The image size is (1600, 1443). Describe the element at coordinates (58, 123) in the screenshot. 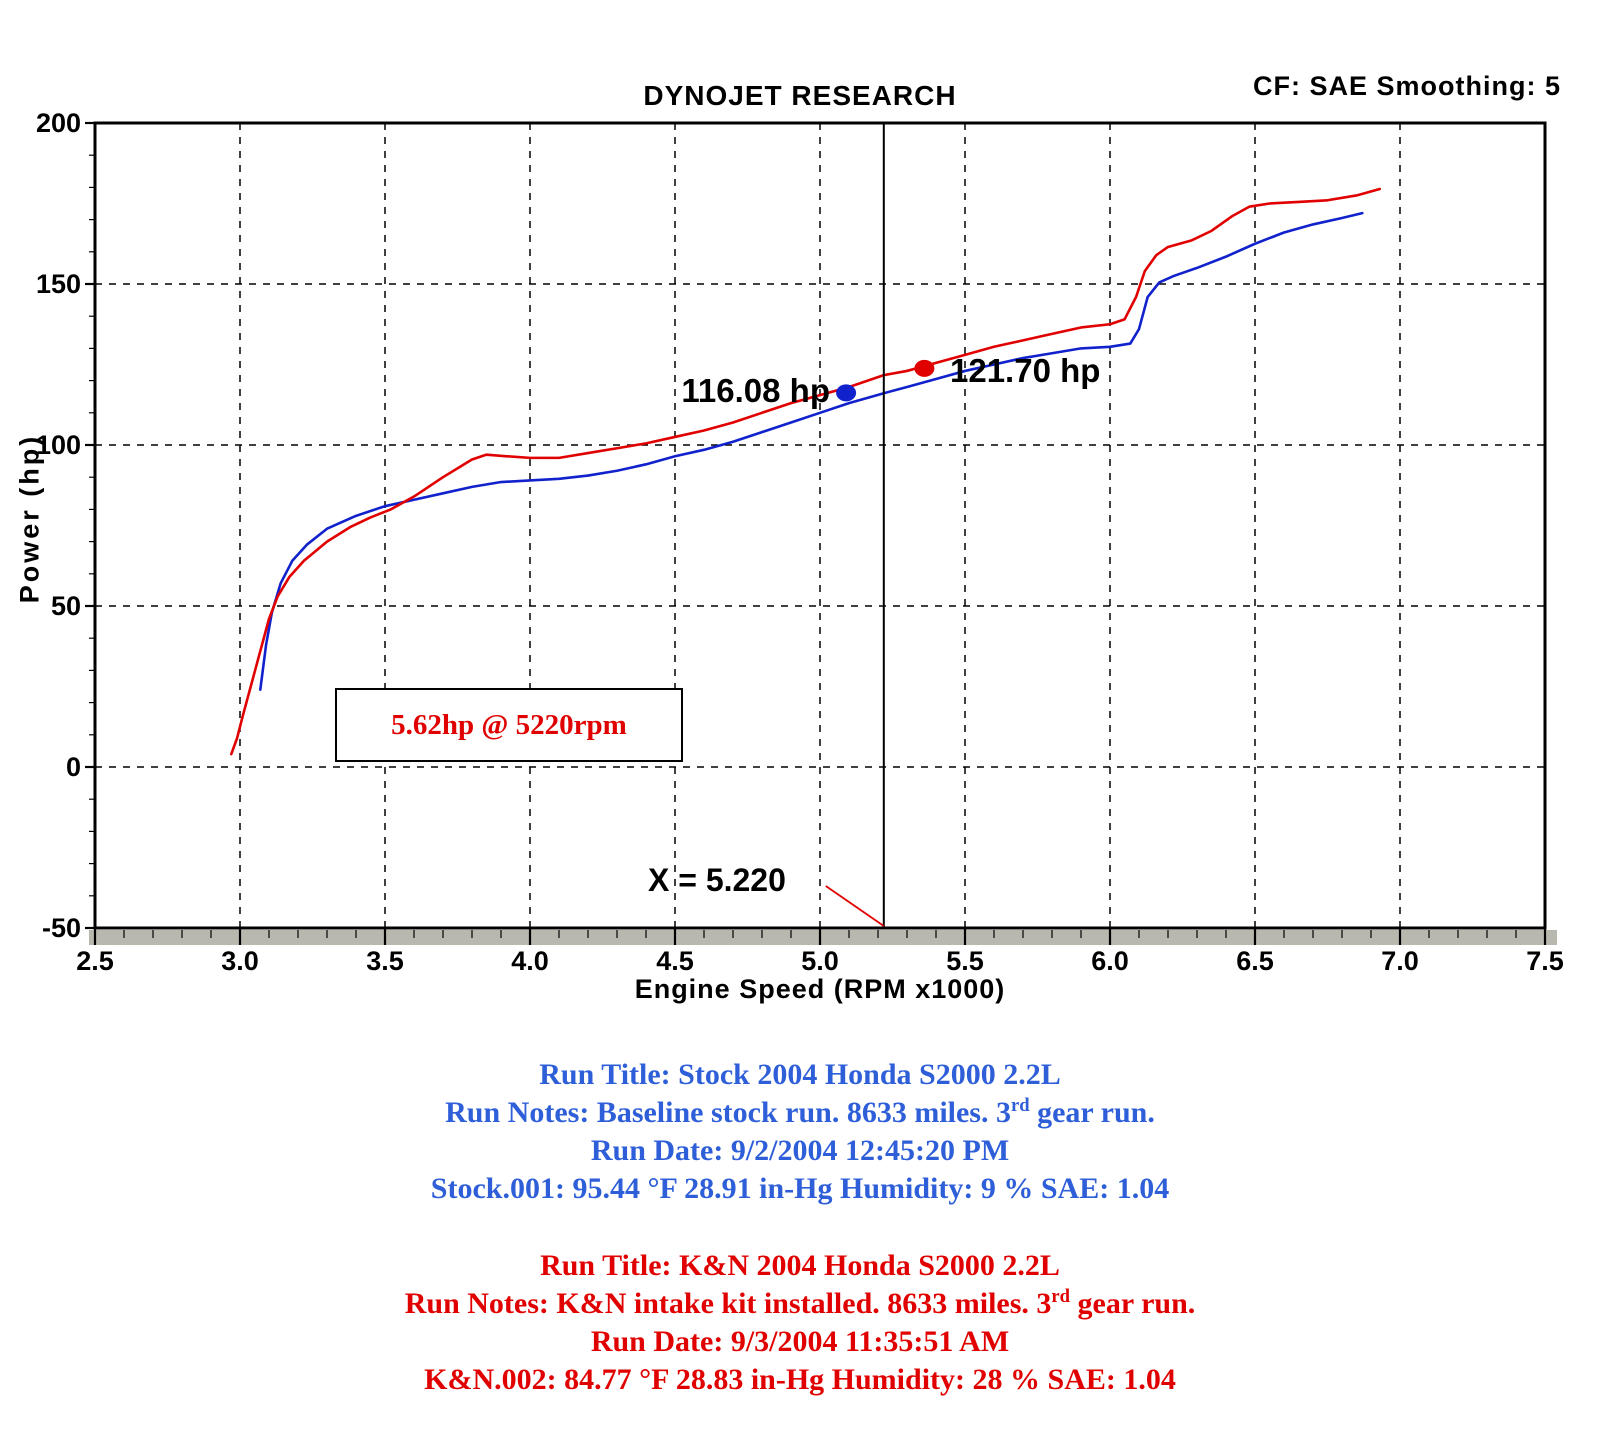

I see `svg-text: 200` at that location.